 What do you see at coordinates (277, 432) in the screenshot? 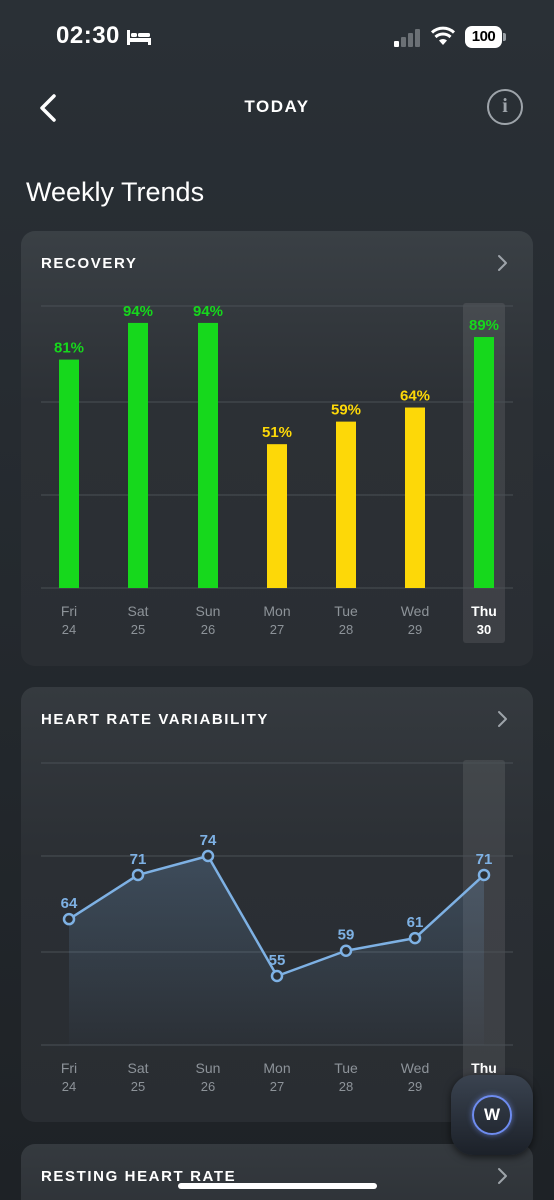
I see `recovery-bar-label: 51%` at bounding box center [277, 432].